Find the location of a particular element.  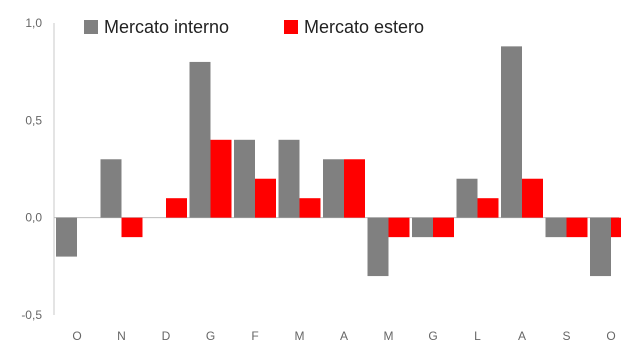

legend-swatch-mercato-interno is located at coordinates (91, 27).